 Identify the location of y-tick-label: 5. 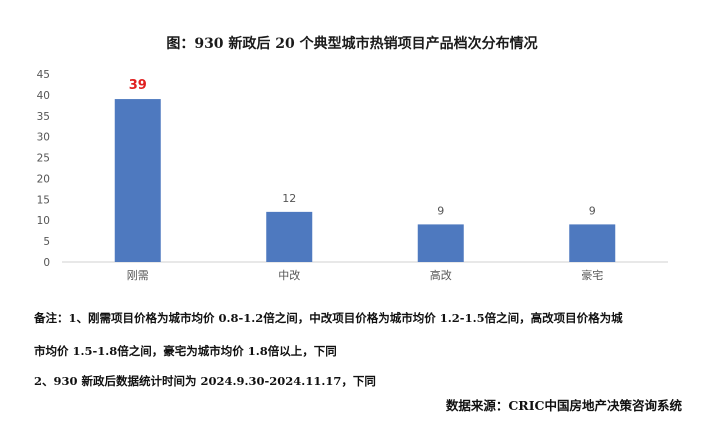
(46, 242).